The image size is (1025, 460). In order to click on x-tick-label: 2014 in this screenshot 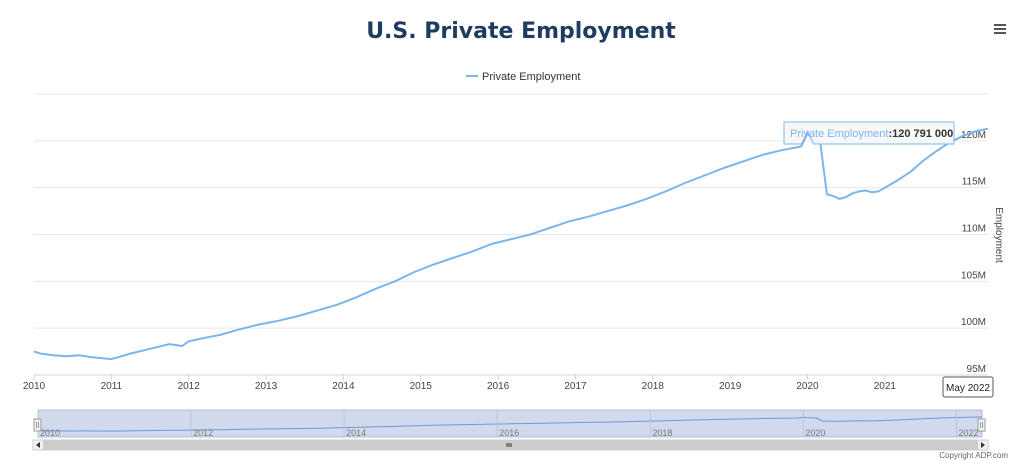, I will do `click(343, 386)`.